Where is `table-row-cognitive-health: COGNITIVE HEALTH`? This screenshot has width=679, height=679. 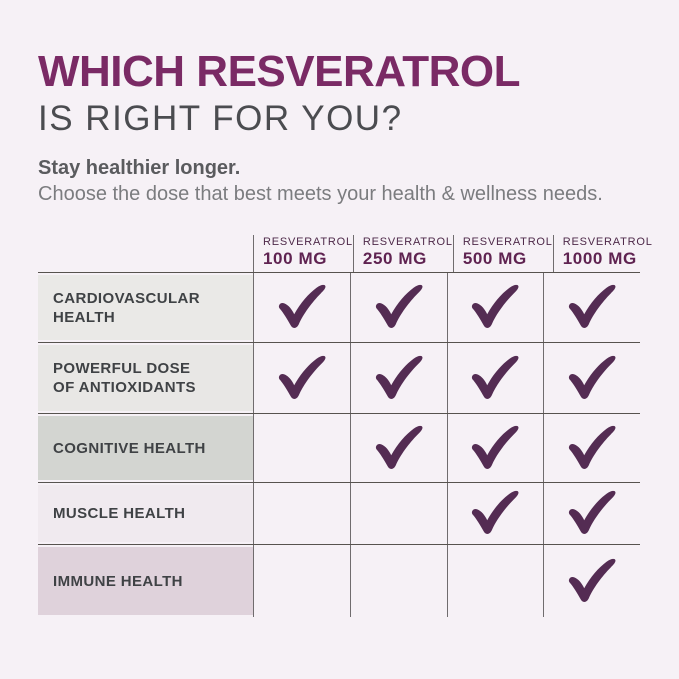
table-row-cognitive-health: COGNITIVE HEALTH is located at coordinates (339, 447).